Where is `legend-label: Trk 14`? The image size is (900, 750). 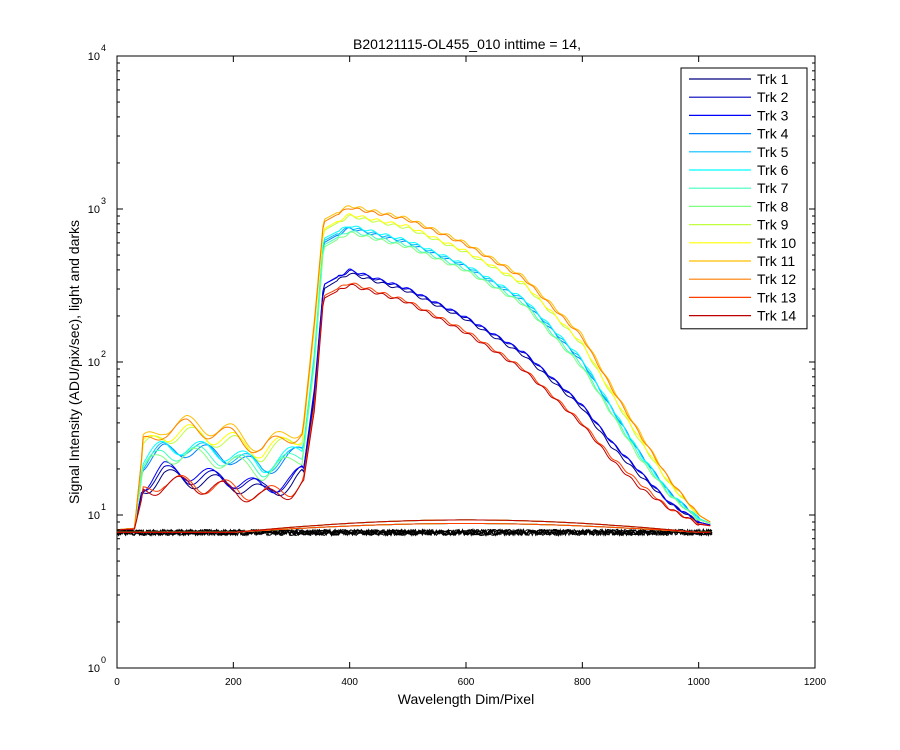 legend-label: Trk 14 is located at coordinates (776, 316).